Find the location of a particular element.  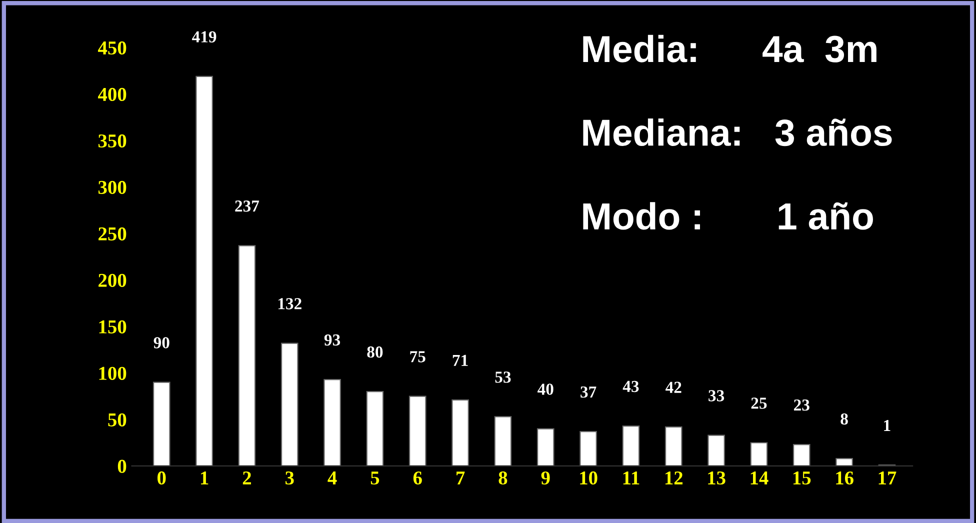

x-tick-label: 10 is located at coordinates (589, 478).